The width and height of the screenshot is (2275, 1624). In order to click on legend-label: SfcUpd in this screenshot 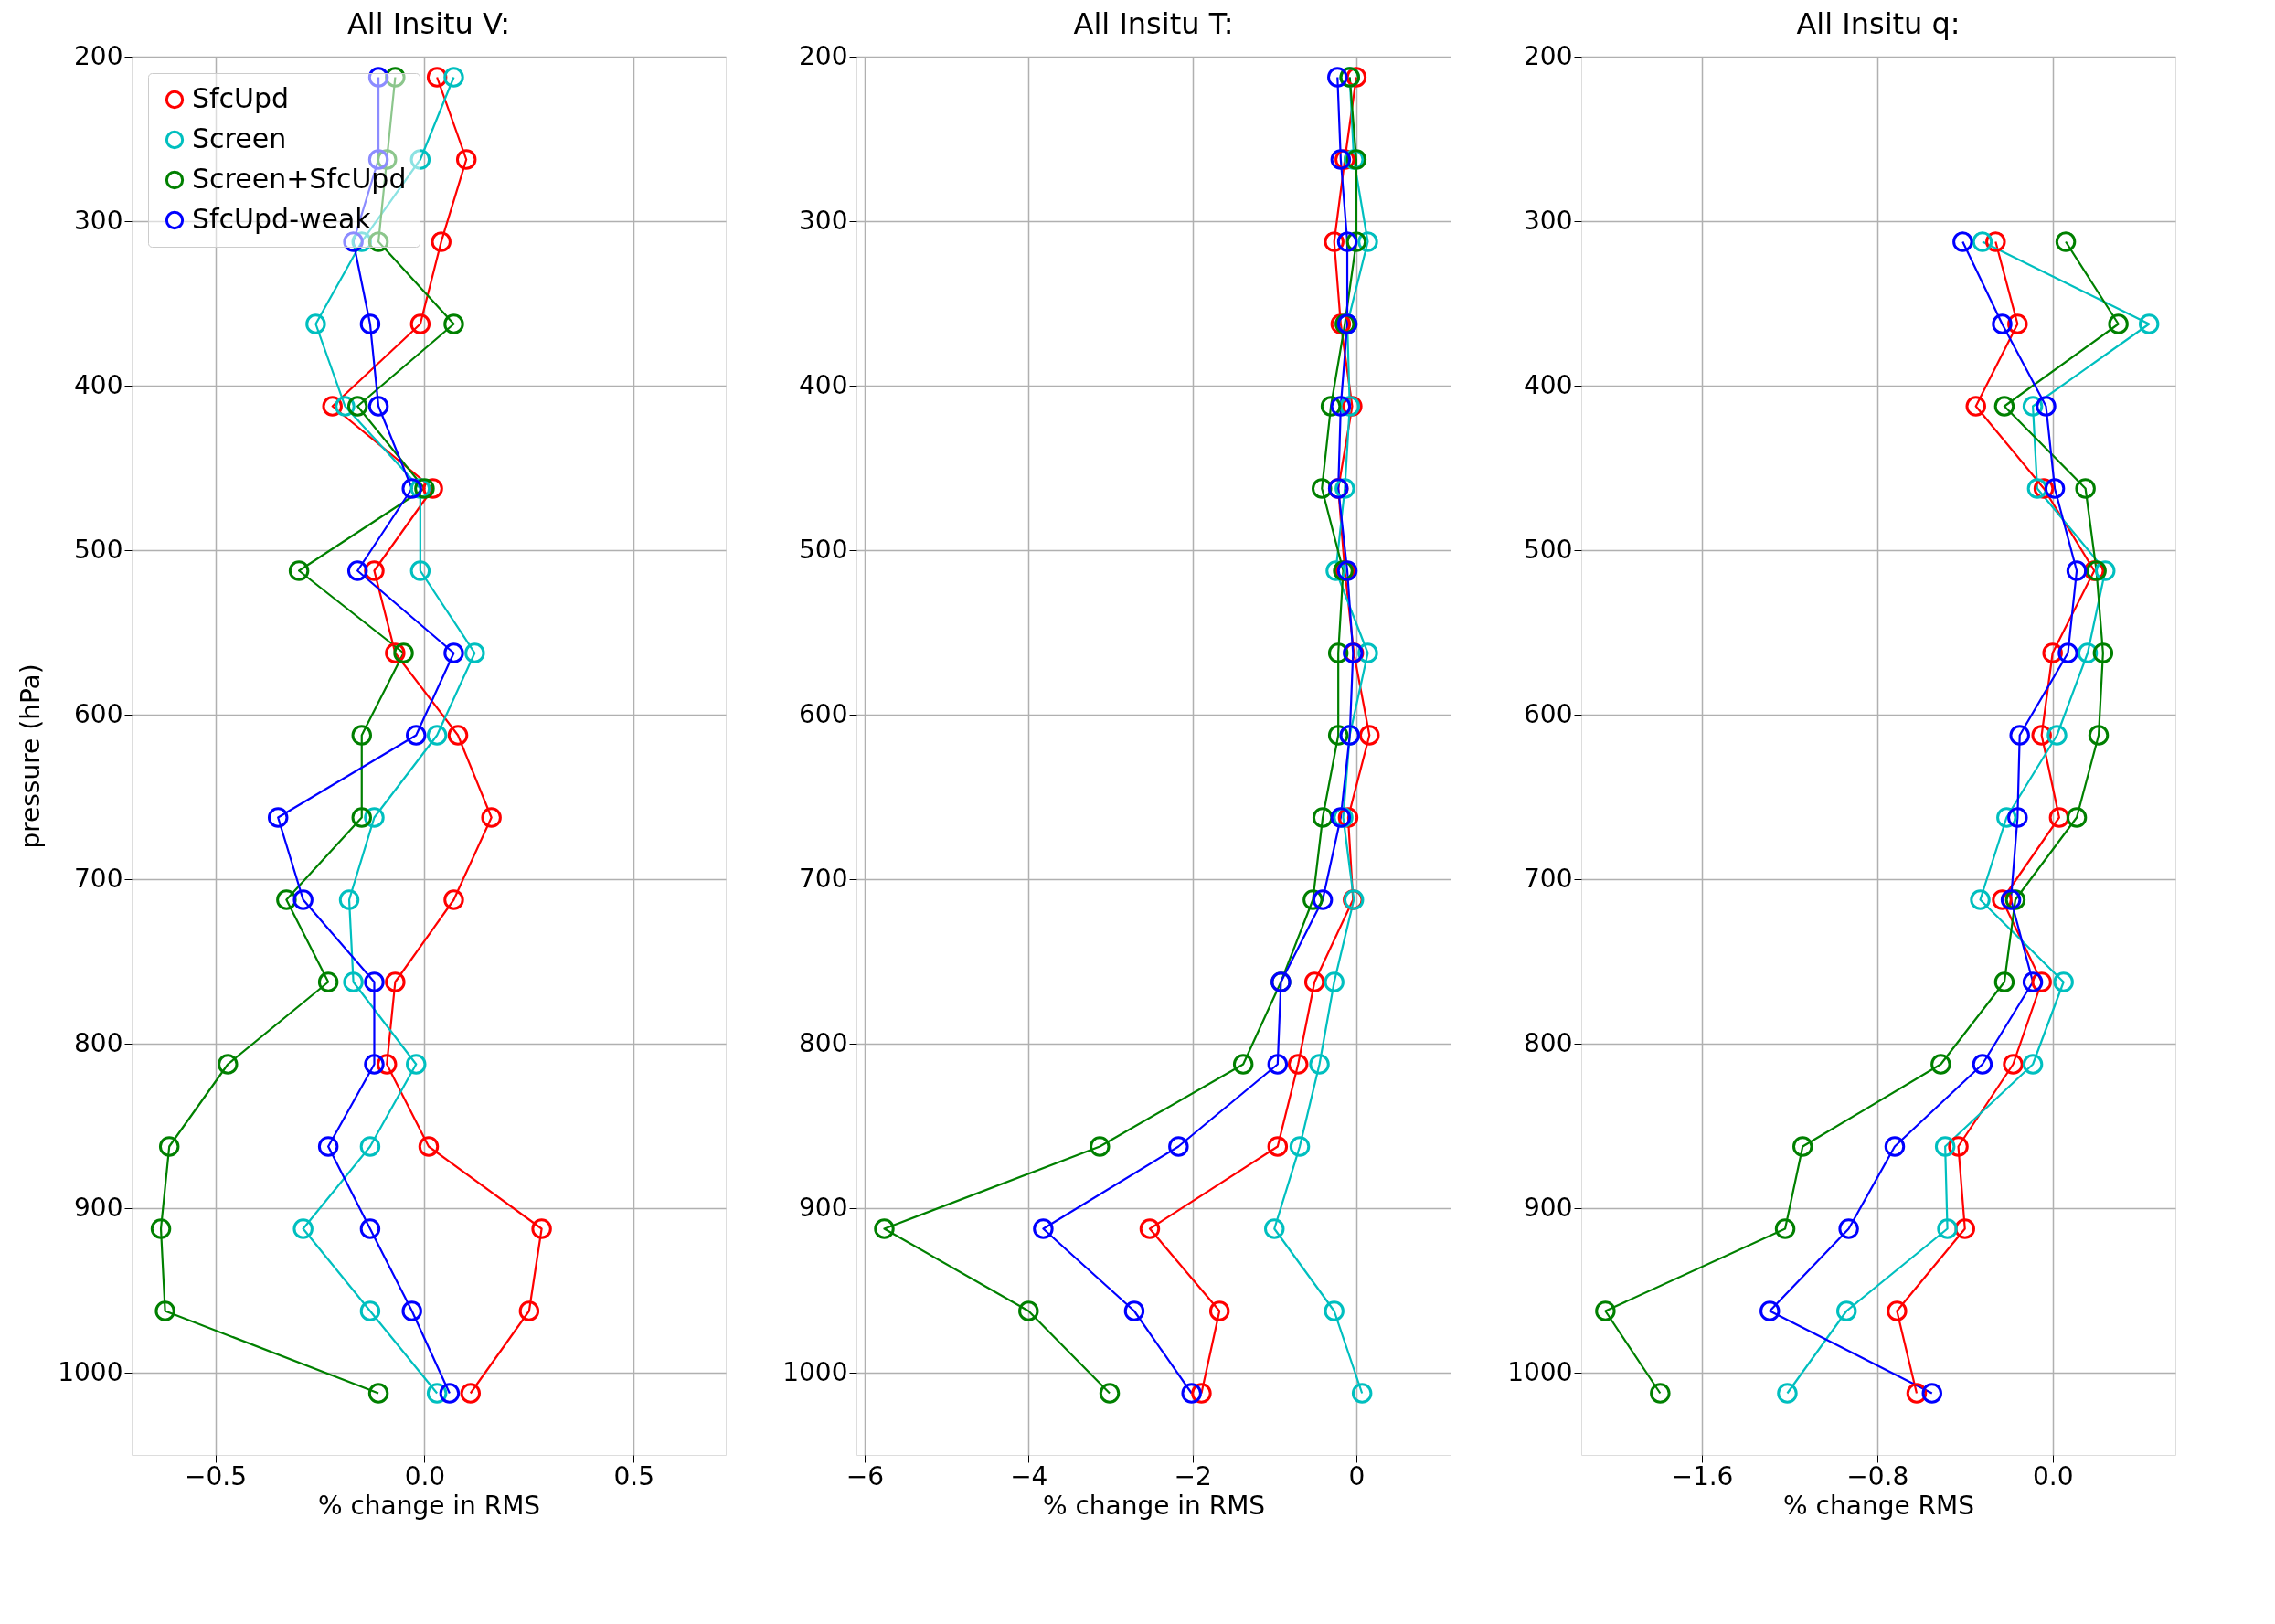, I will do `click(241, 98)`.